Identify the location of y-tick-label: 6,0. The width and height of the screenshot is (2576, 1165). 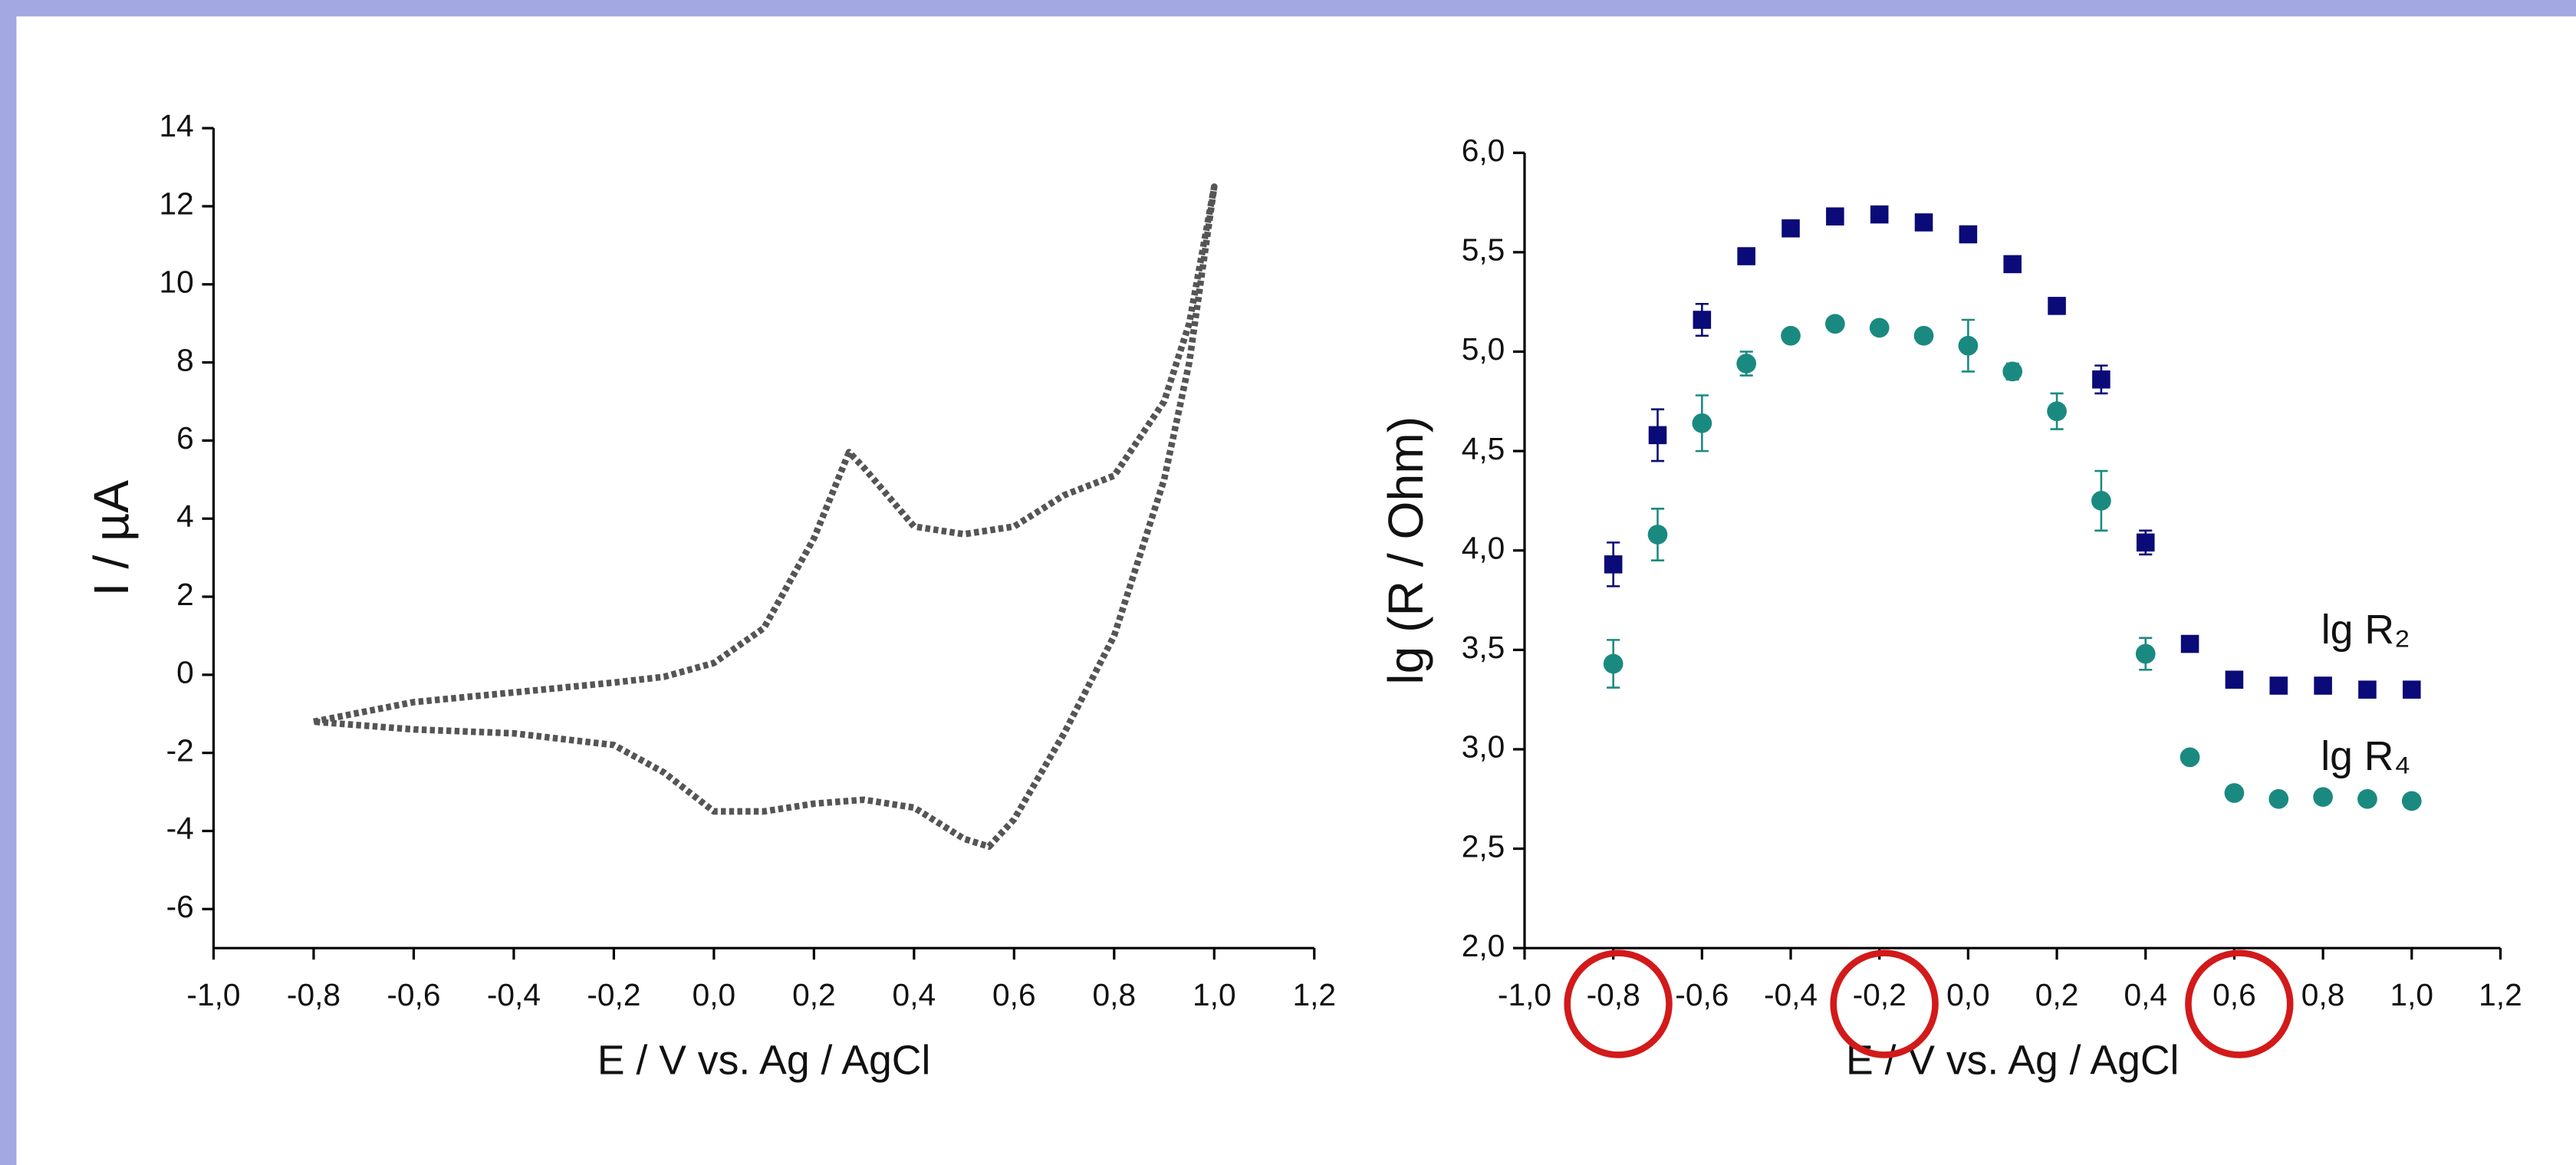
(1483, 151).